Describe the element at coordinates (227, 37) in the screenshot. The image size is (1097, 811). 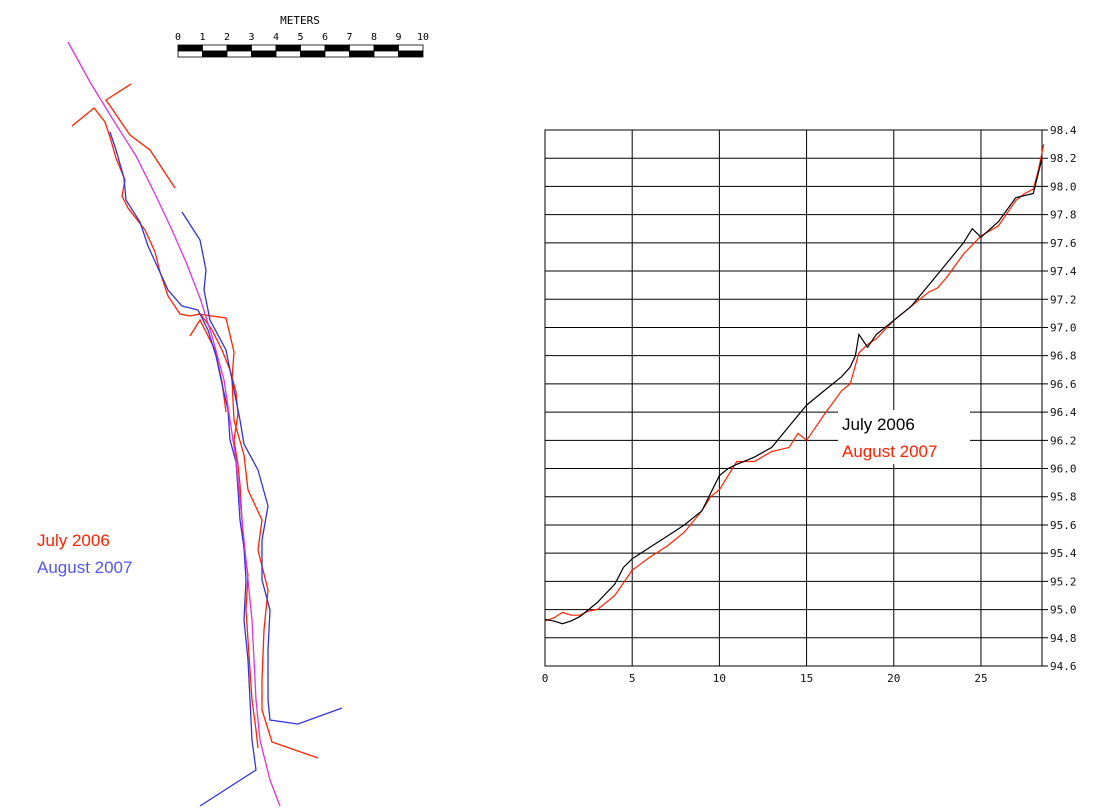
I see `scale-bar-label: 2` at that location.